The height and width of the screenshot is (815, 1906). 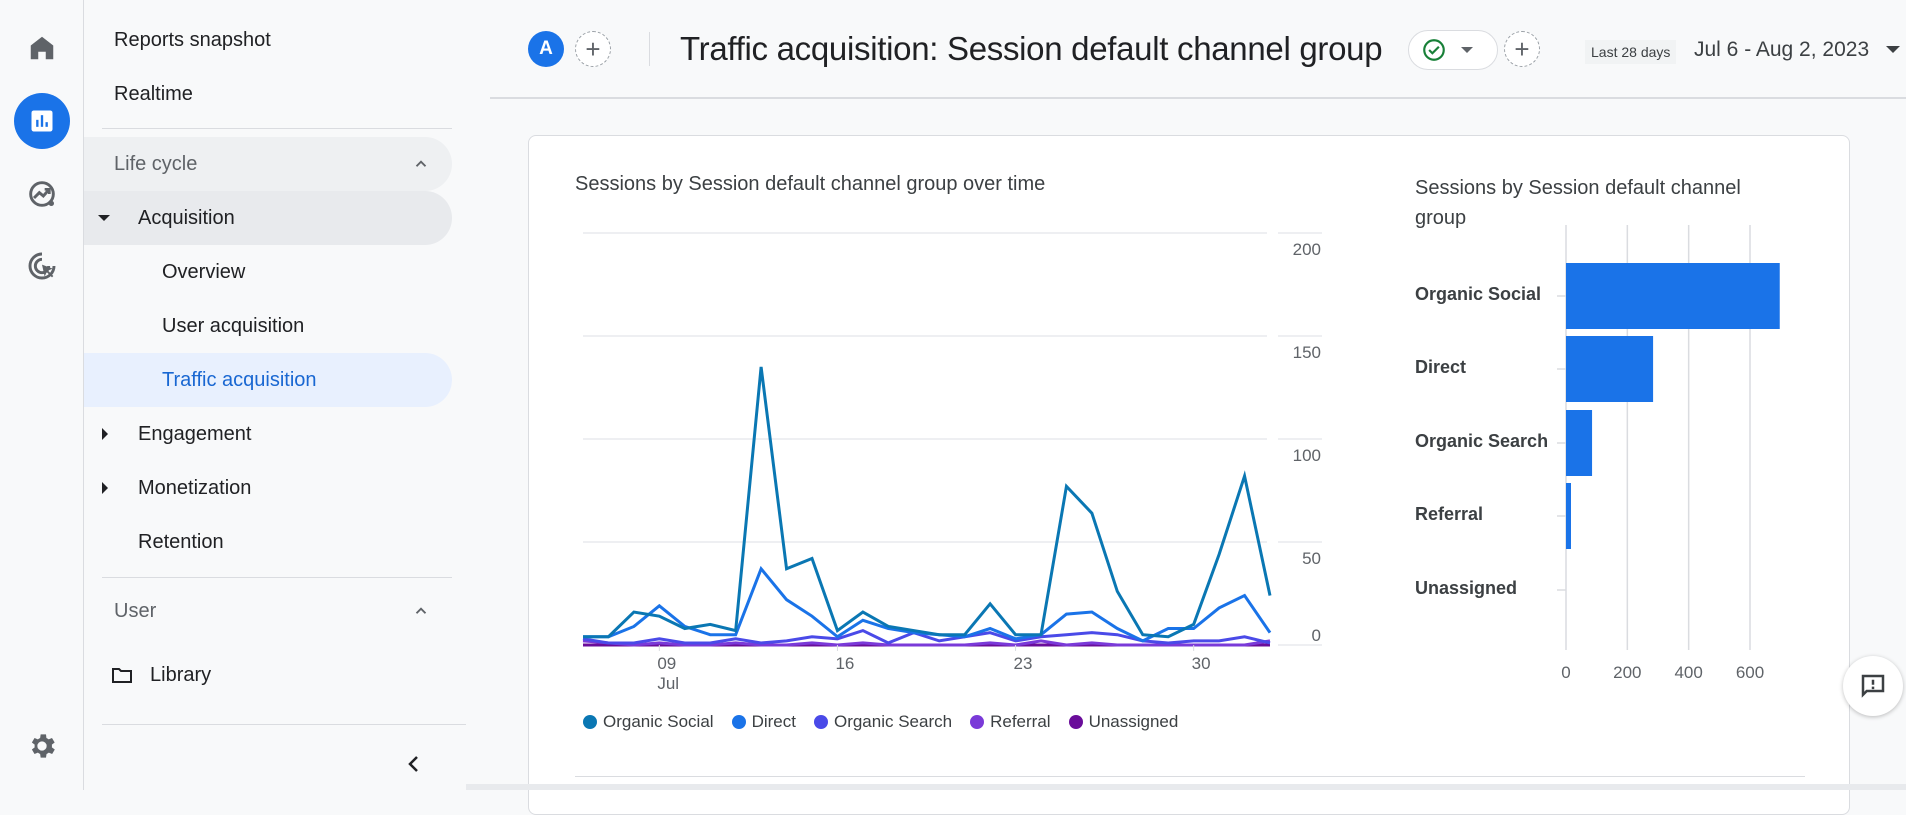 I want to click on legend-label: Organic Social, so click(x=658, y=721).